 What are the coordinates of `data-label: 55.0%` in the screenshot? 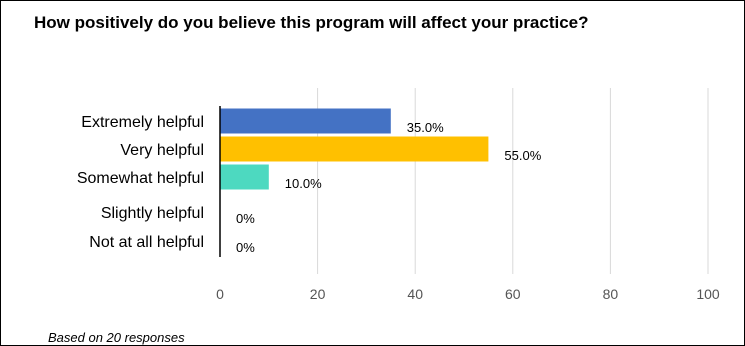 It's located at (522, 155).